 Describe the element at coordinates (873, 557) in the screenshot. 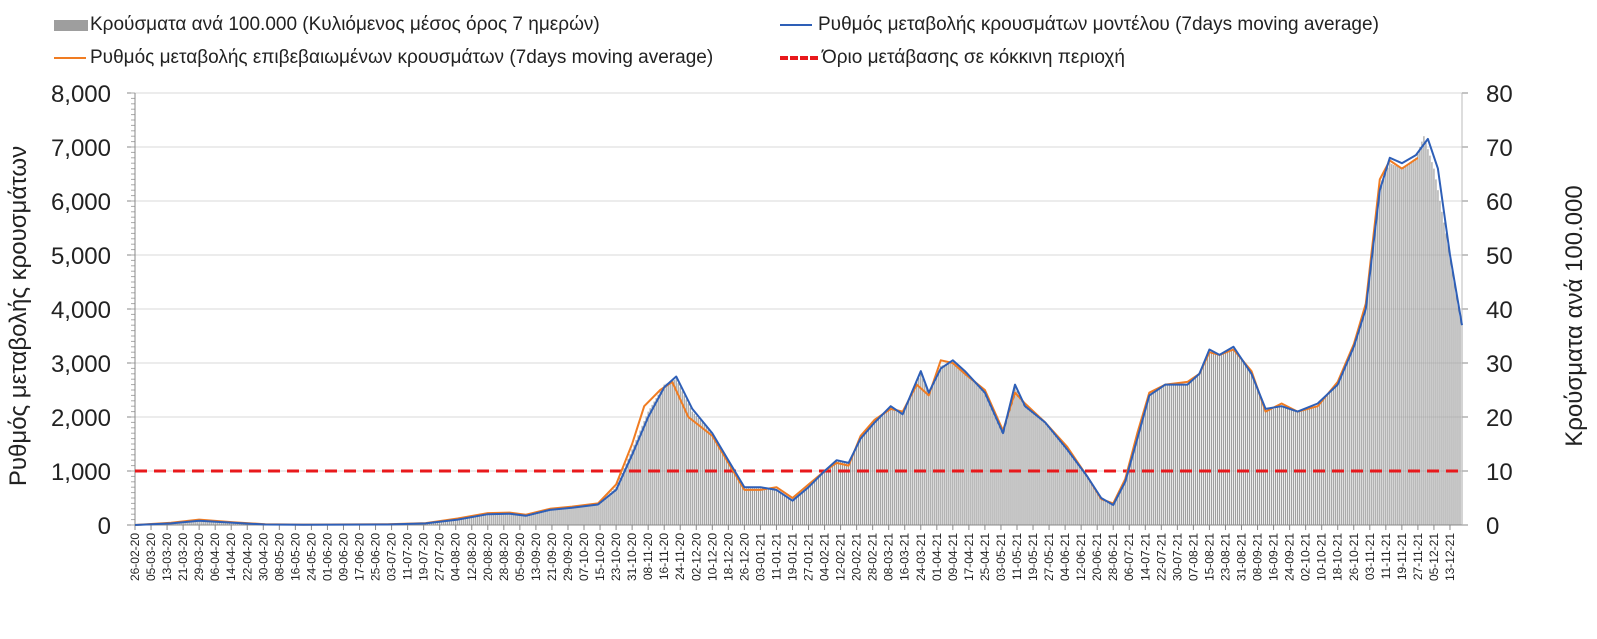

I see `x-tick-label: 28-02-21` at that location.